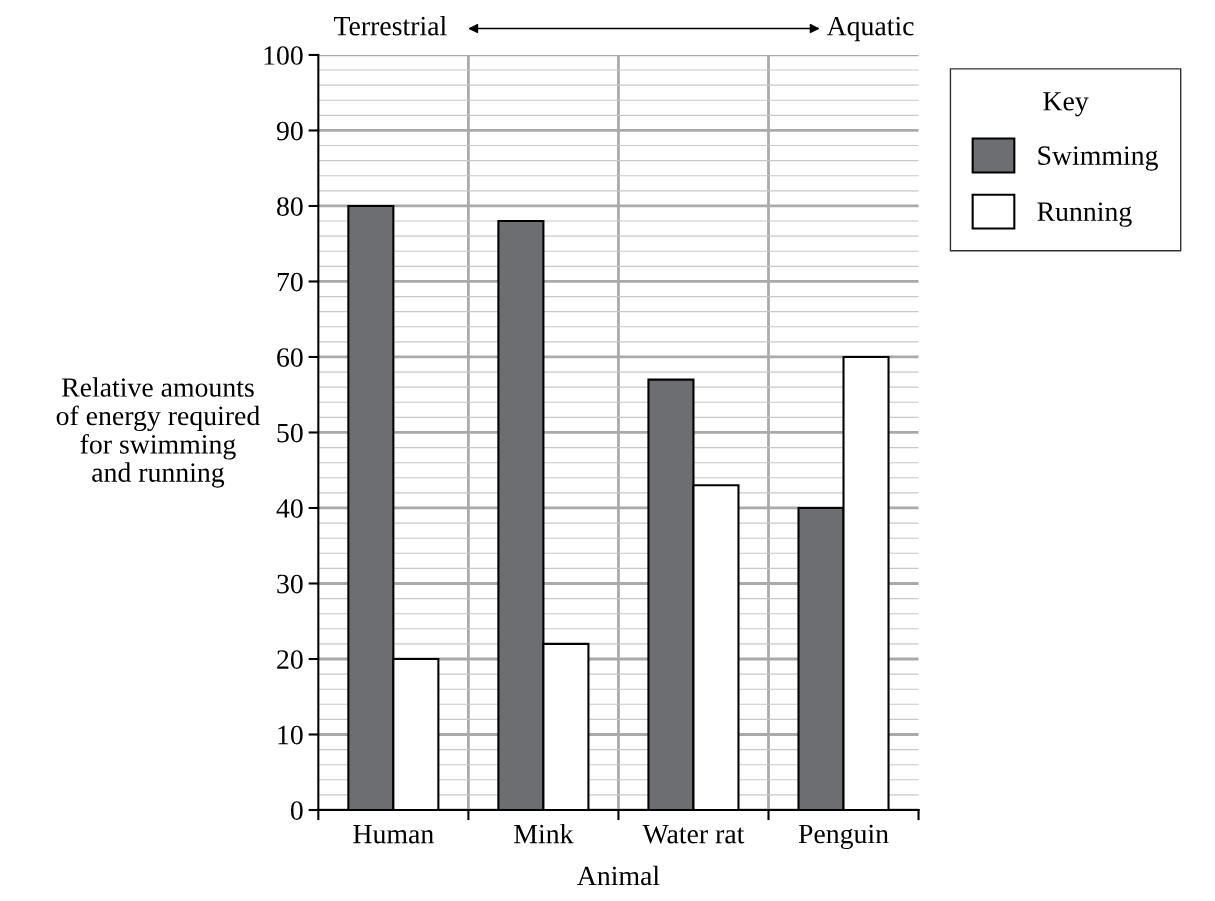 The width and height of the screenshot is (1215, 901). I want to click on legend-title: Key, so click(1066, 104).